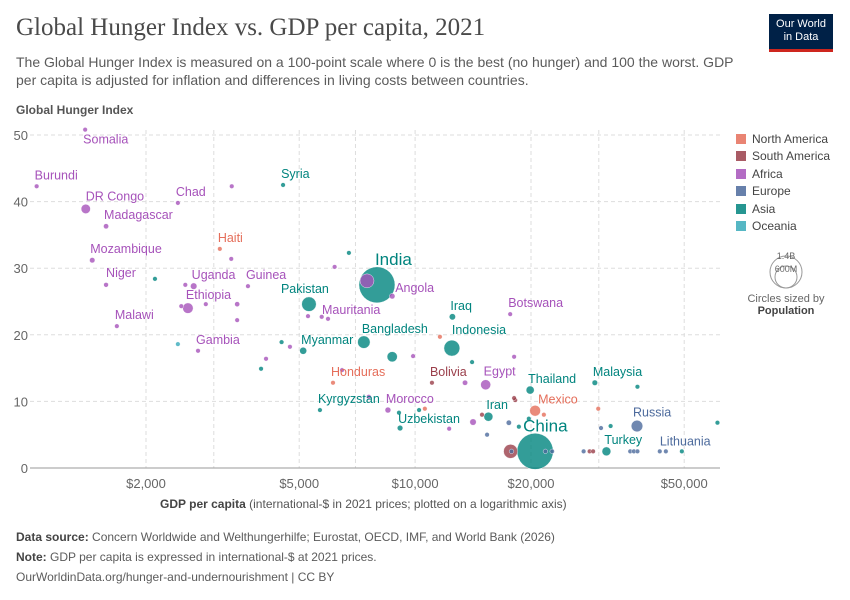 The height and width of the screenshot is (600, 850). Describe the element at coordinates (786, 277) in the screenshot. I see `size-legend-circle-small` at that location.